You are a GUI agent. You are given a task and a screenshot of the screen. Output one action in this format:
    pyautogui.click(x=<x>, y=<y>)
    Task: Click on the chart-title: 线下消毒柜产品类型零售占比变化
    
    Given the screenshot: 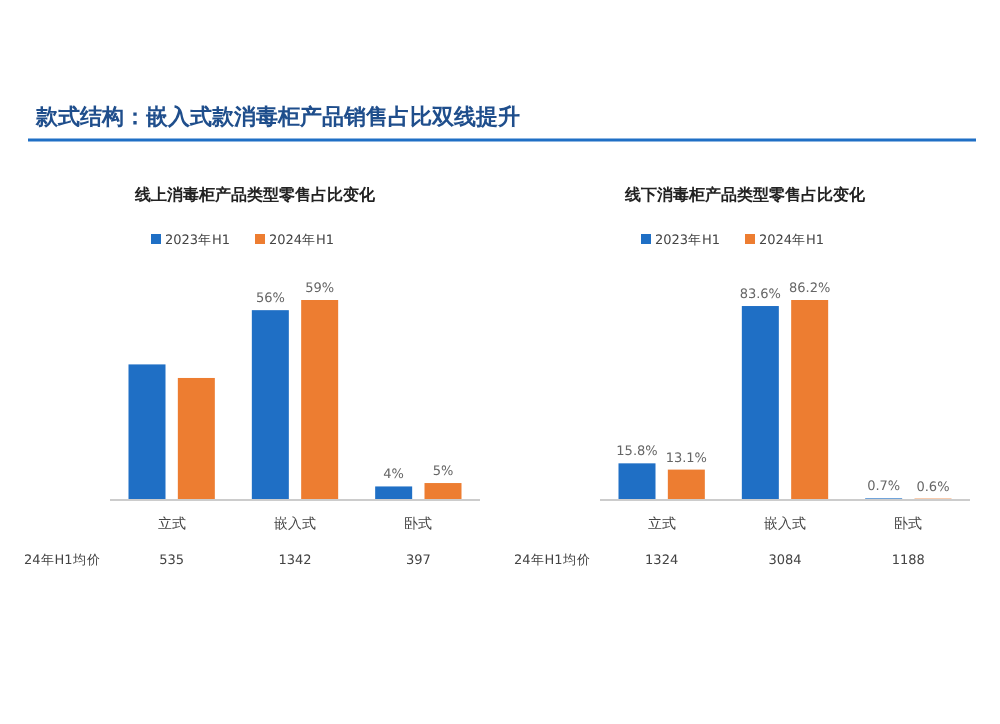 What is the action you would take?
    pyautogui.click(x=745, y=194)
    